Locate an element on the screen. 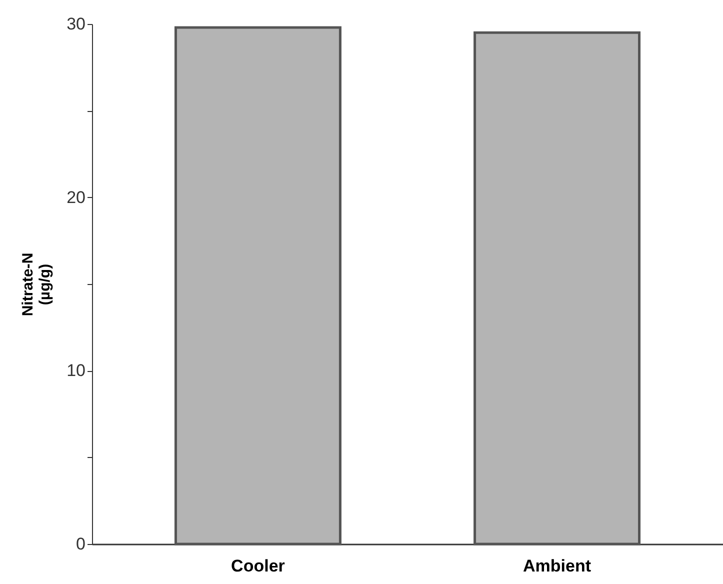 The image size is (723, 584). y-tick-label: 30 is located at coordinates (76, 24).